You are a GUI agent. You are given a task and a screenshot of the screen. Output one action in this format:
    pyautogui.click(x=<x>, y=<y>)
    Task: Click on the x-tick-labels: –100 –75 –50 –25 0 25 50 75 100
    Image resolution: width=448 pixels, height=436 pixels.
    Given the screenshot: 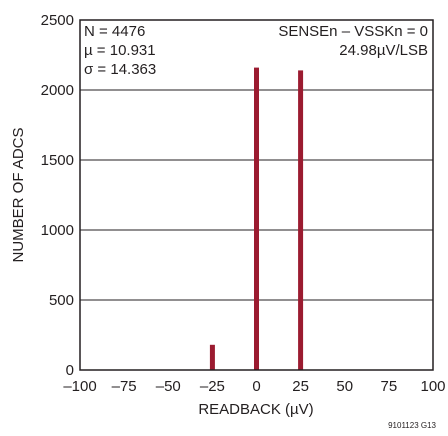 What is the action you would take?
    pyautogui.click(x=254, y=386)
    